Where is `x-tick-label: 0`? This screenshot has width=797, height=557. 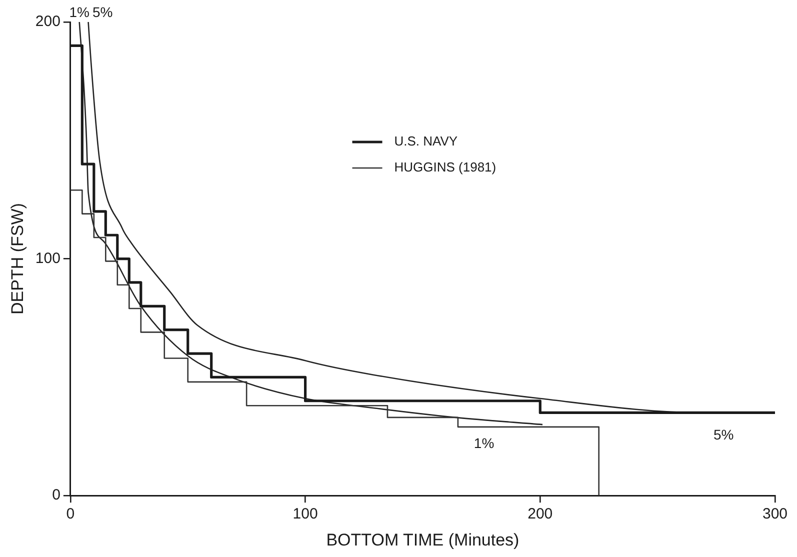
x-tick-label: 0 is located at coordinates (70, 514).